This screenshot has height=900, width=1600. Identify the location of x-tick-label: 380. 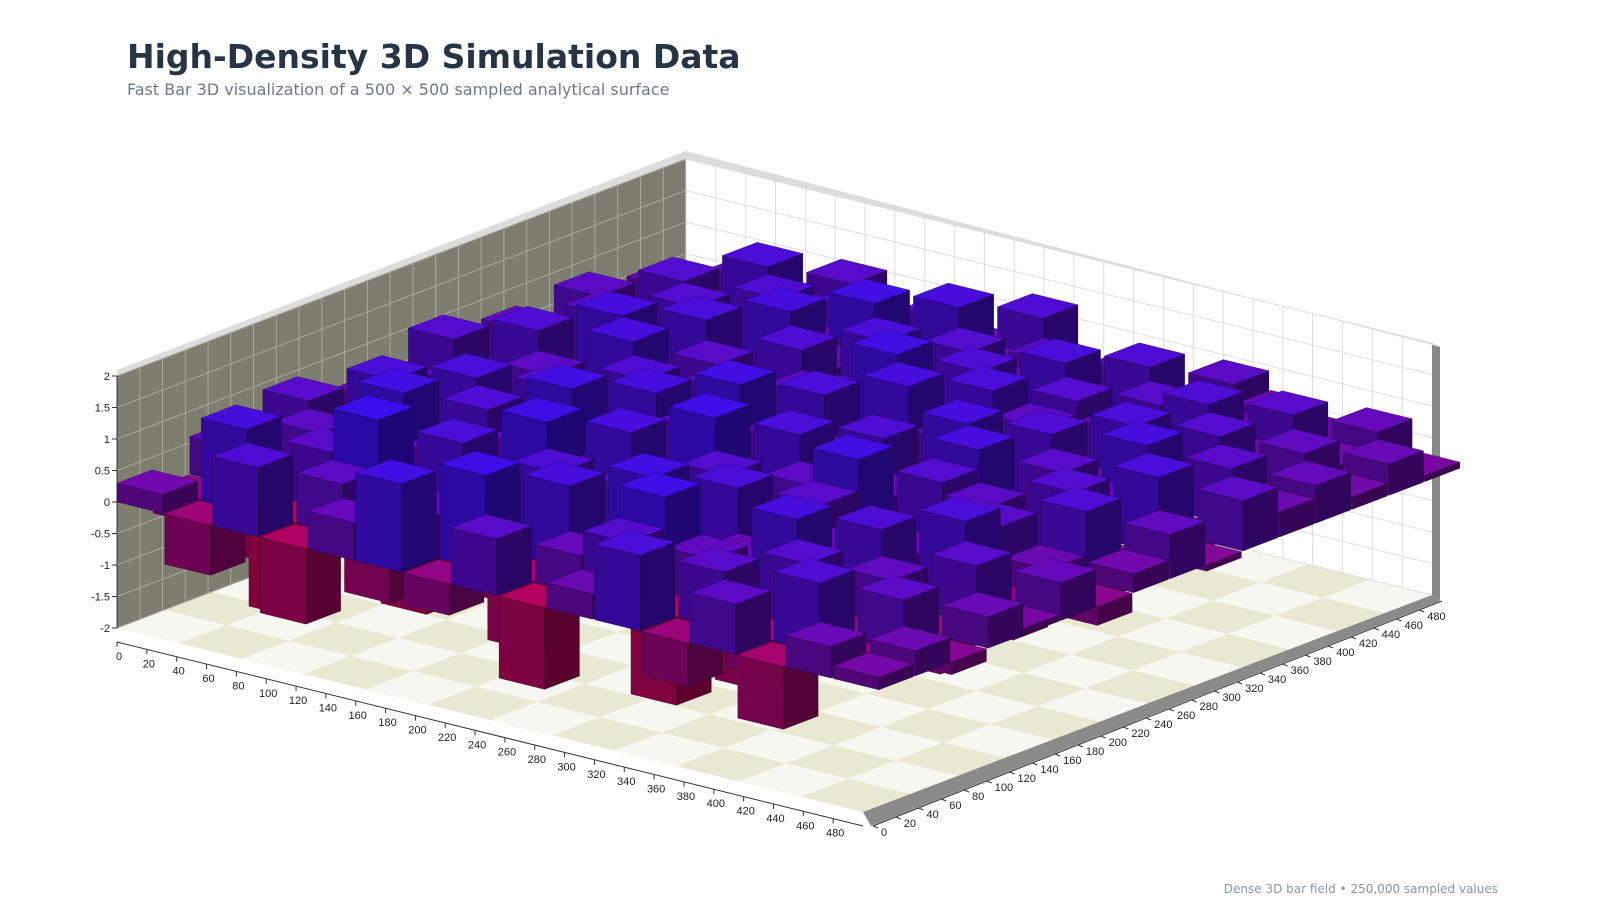
(686, 797).